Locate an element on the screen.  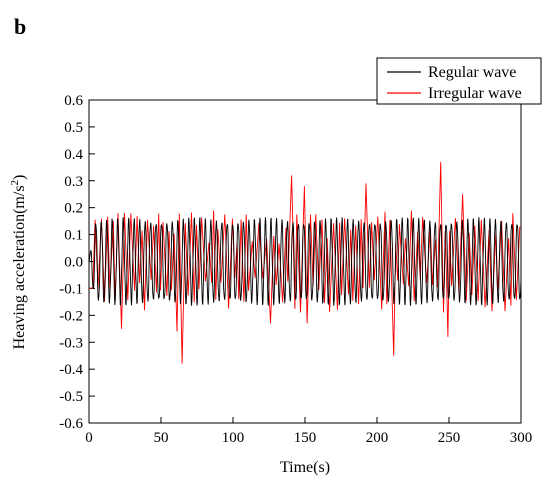
y-tick-label: -0.6 is located at coordinates (71, 424).